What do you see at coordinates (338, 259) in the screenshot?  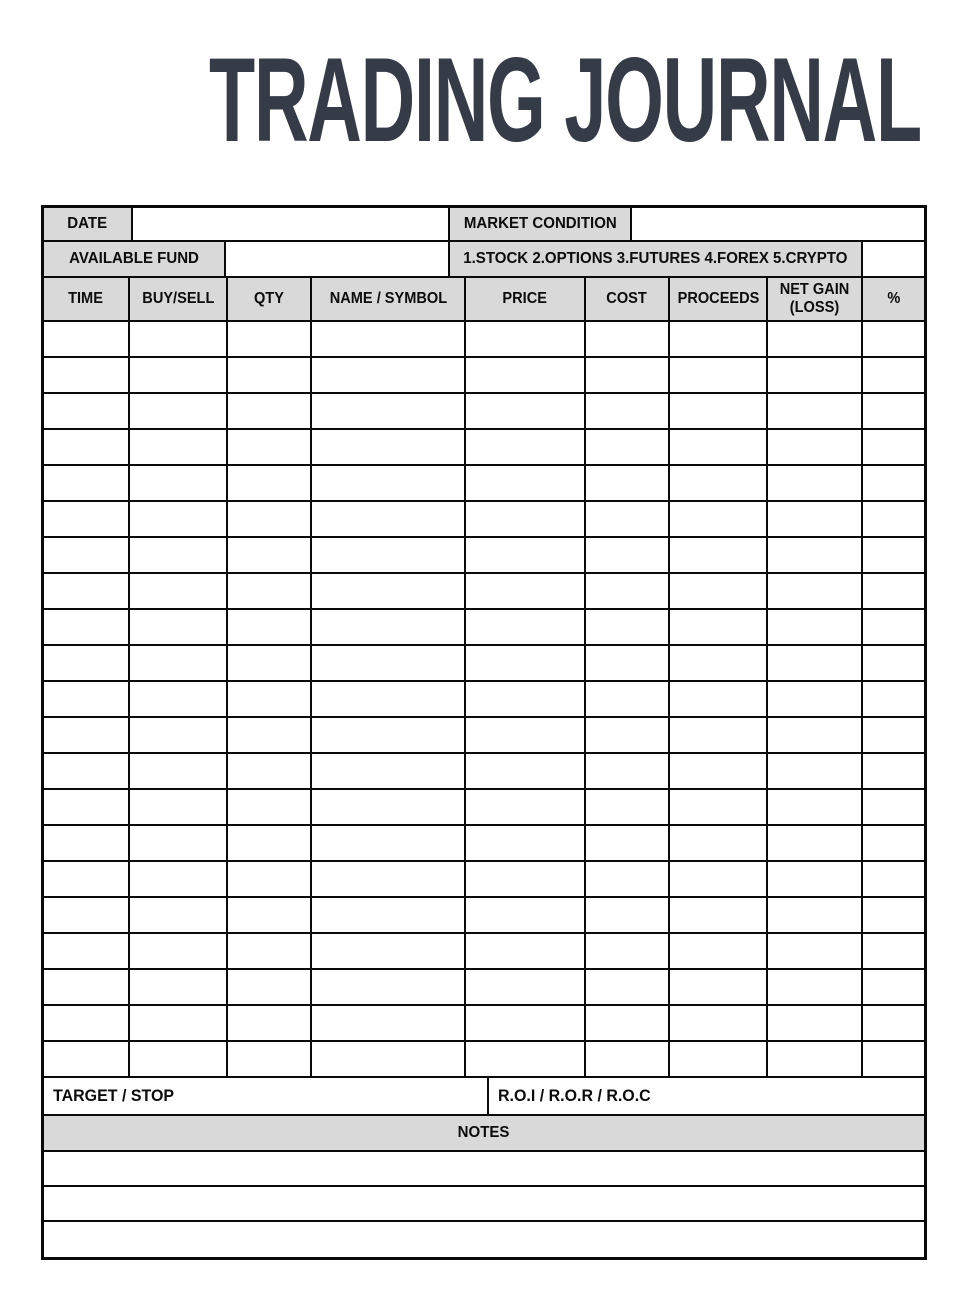 I see `available-fund-input` at bounding box center [338, 259].